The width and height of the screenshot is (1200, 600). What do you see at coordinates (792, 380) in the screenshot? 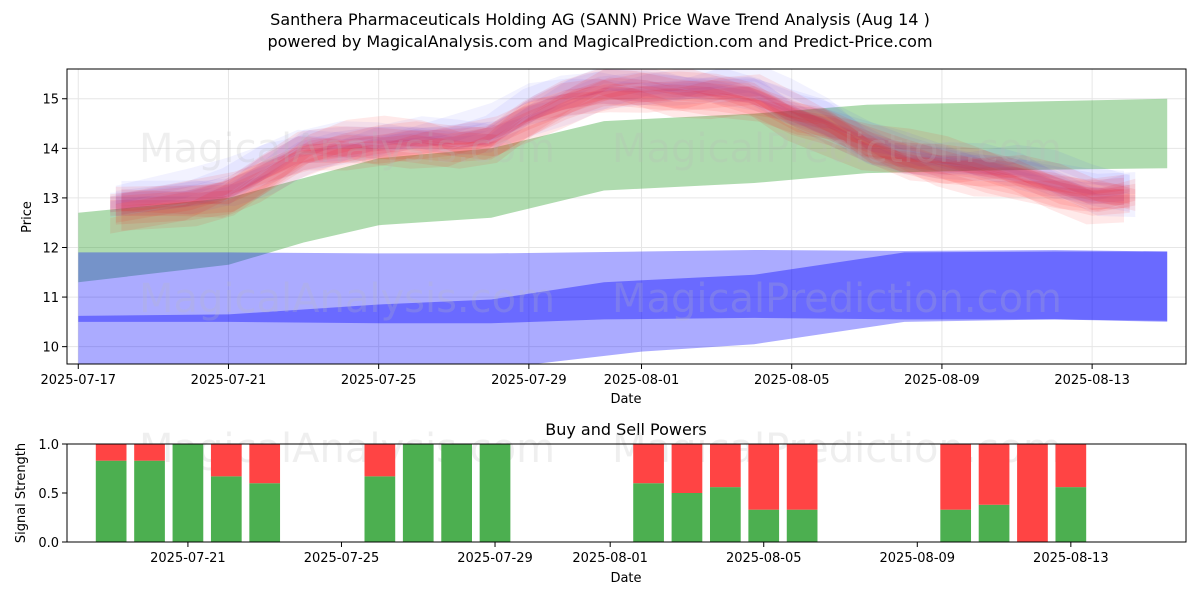
I see `price-x-tick-label: 2025-08-05` at bounding box center [792, 380].